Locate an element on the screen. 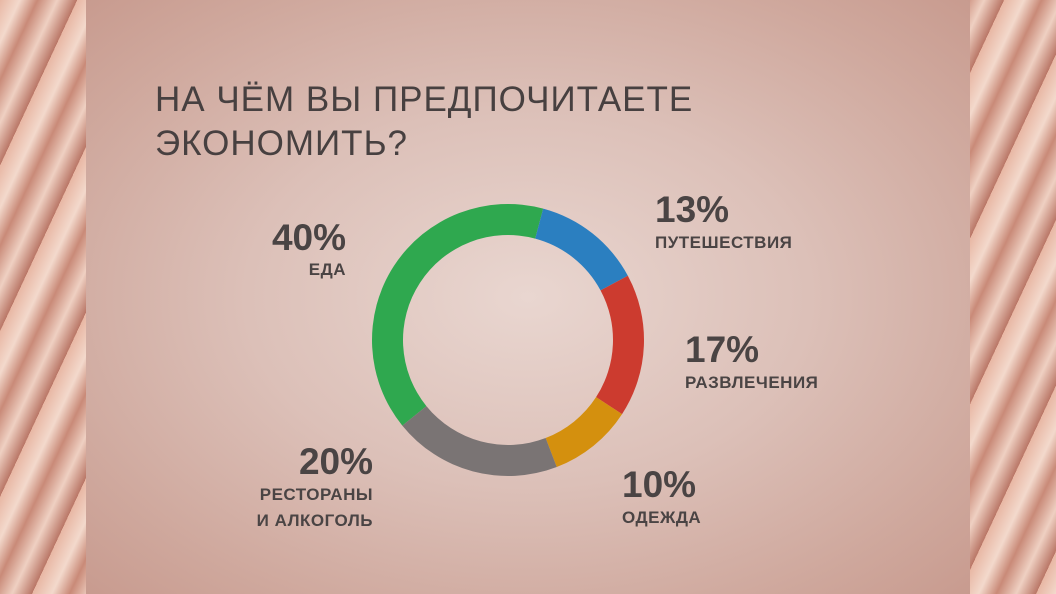 Image resolution: width=1056 pixels, height=594 pixels. value-label: 40% is located at coordinates (308, 237).